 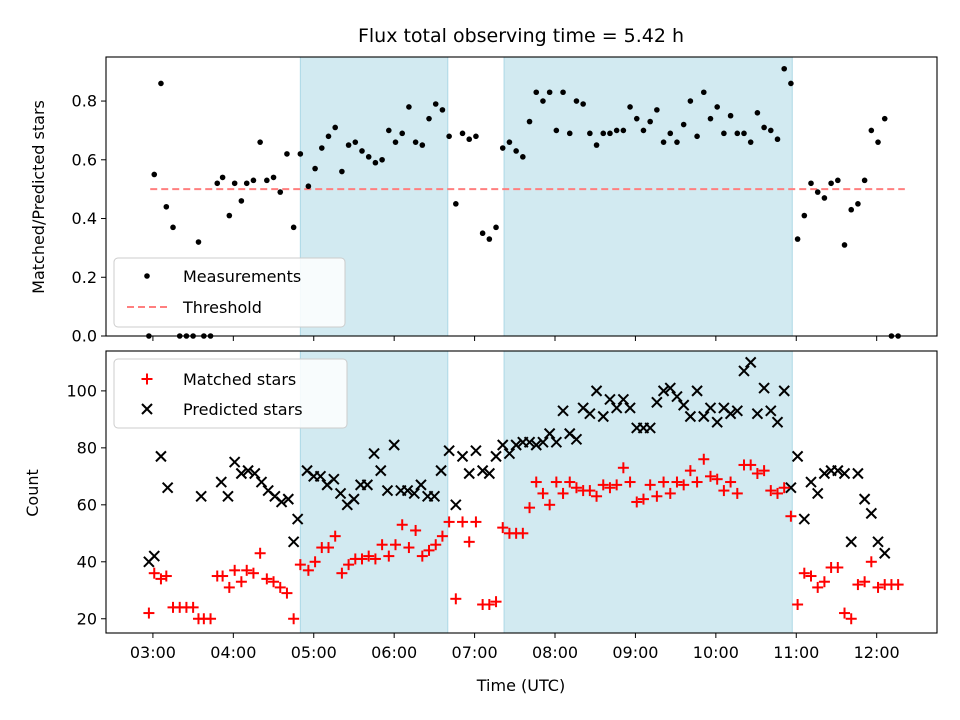 I want to click on x-tick-label: 11:00, so click(x=796, y=652).